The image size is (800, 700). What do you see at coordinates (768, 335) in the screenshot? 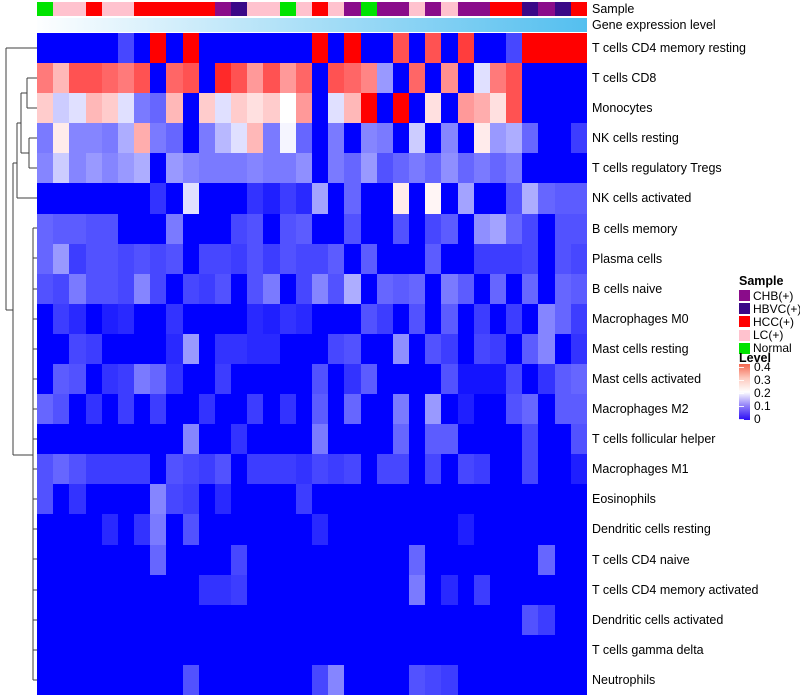
I see `legend-entry-label: LC(+)` at bounding box center [768, 335].